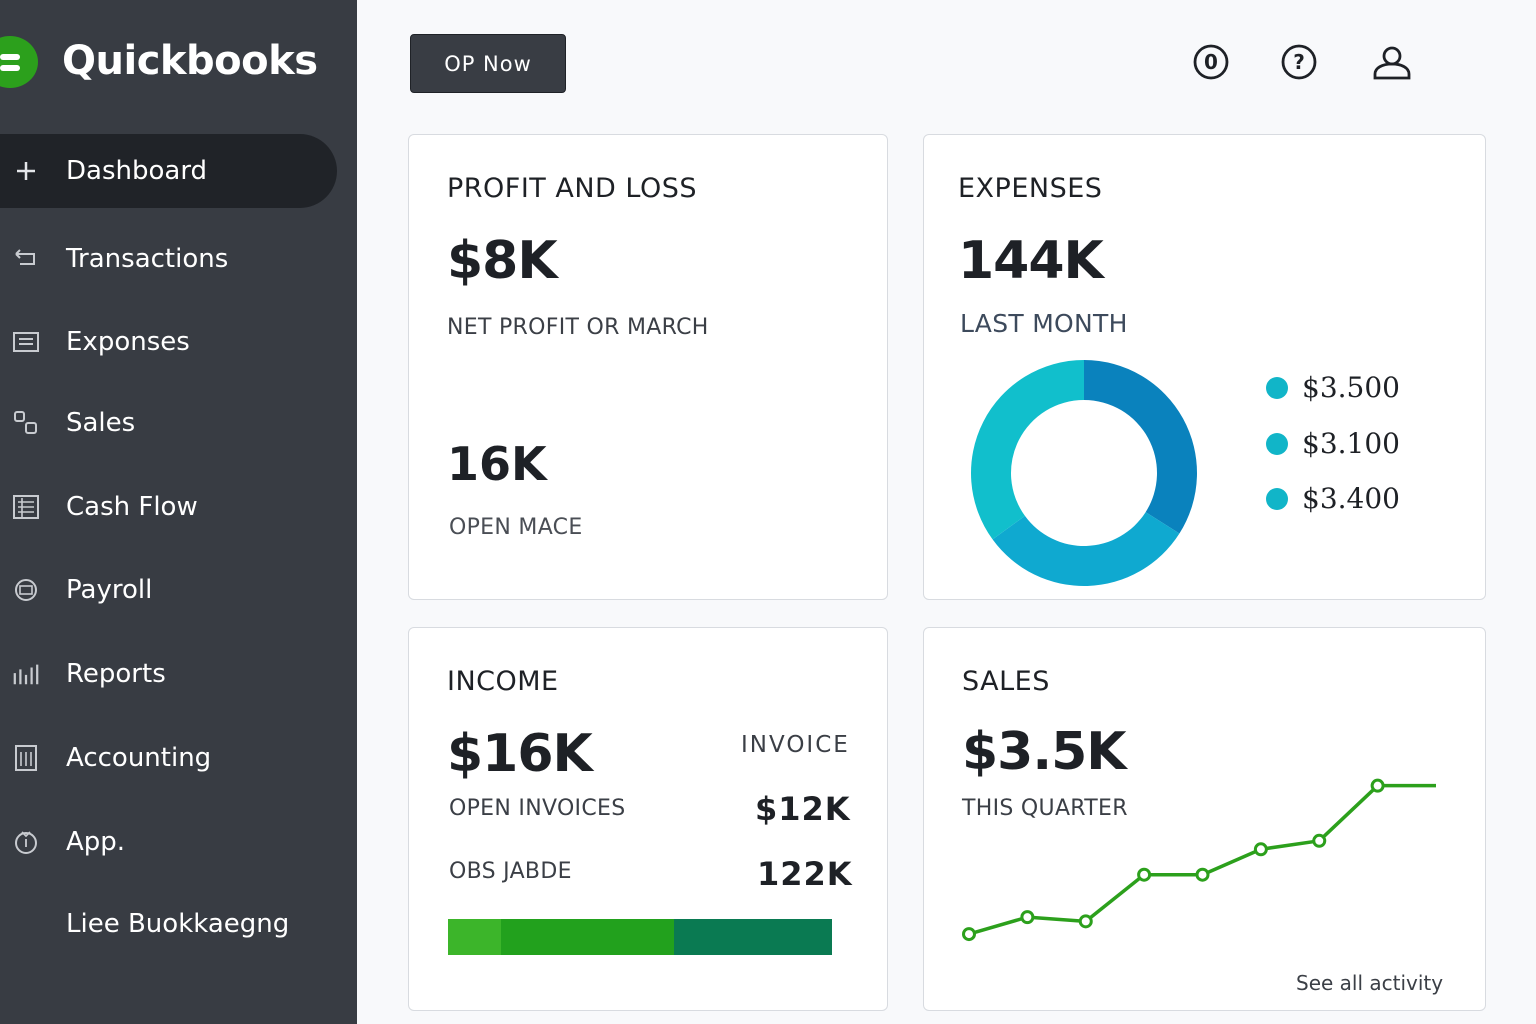 The height and width of the screenshot is (1024, 1536). What do you see at coordinates (168, 842) in the screenshot?
I see `sidebar-item-apps: App.` at bounding box center [168, 842].